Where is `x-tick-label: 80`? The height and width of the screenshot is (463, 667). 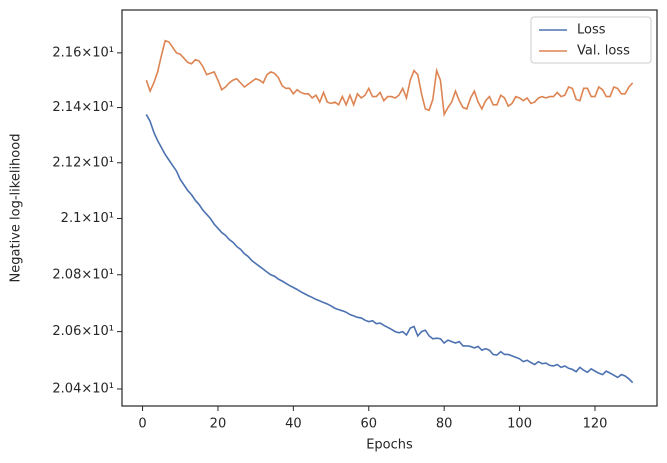 x-tick-label: 80 is located at coordinates (444, 424).